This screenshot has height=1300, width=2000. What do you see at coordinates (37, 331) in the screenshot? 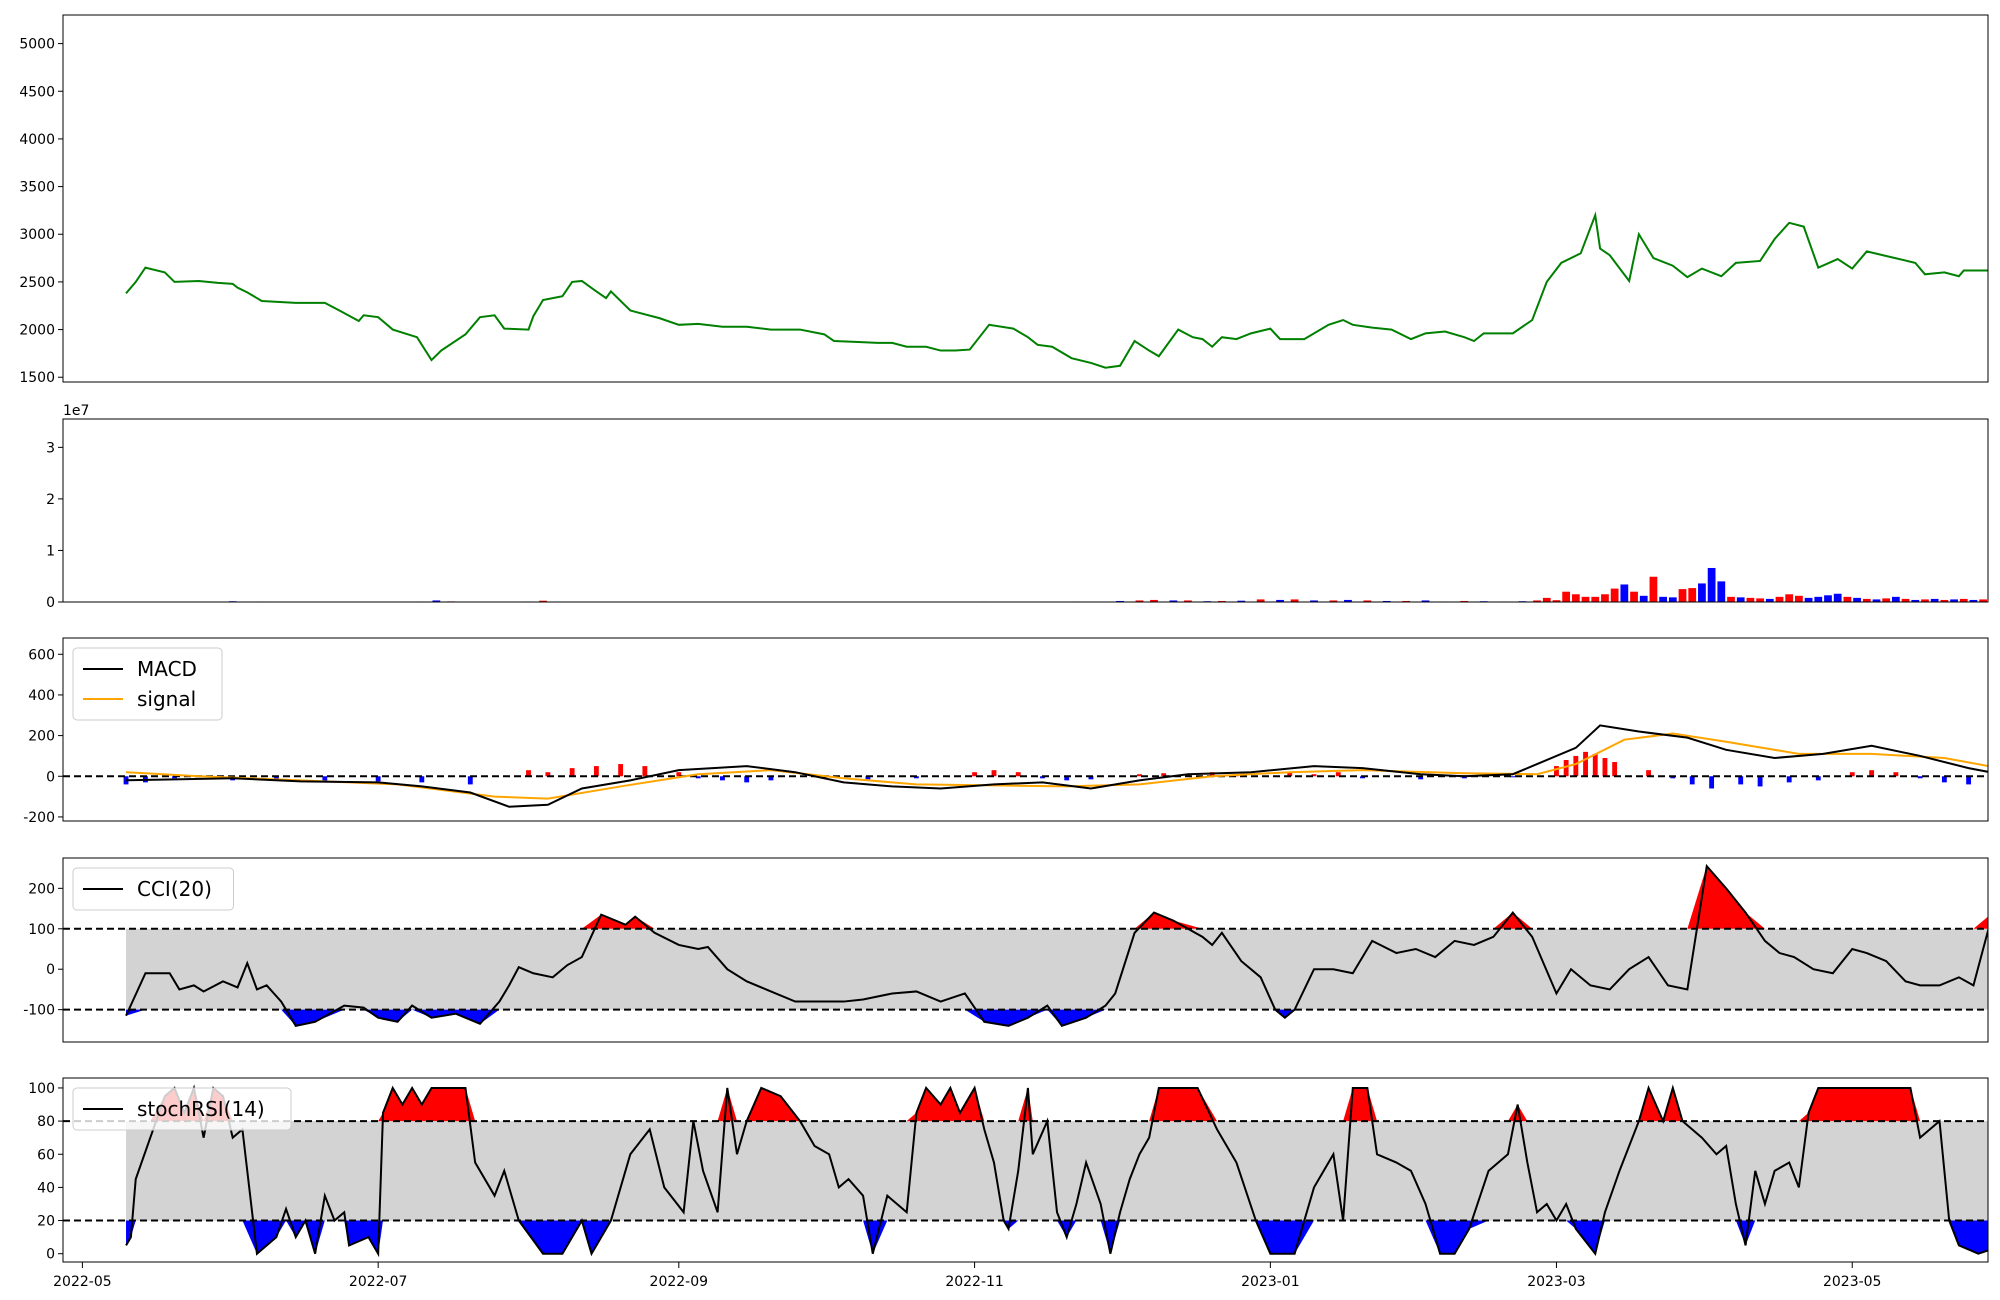
I see `price-ytick-label: 2000` at bounding box center [37, 331].